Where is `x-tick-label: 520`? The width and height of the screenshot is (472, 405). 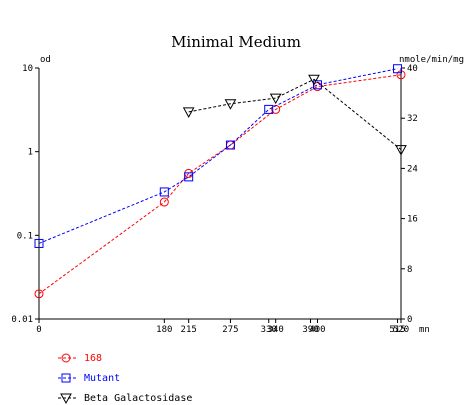 x-tick-label: 520 is located at coordinates (401, 330).